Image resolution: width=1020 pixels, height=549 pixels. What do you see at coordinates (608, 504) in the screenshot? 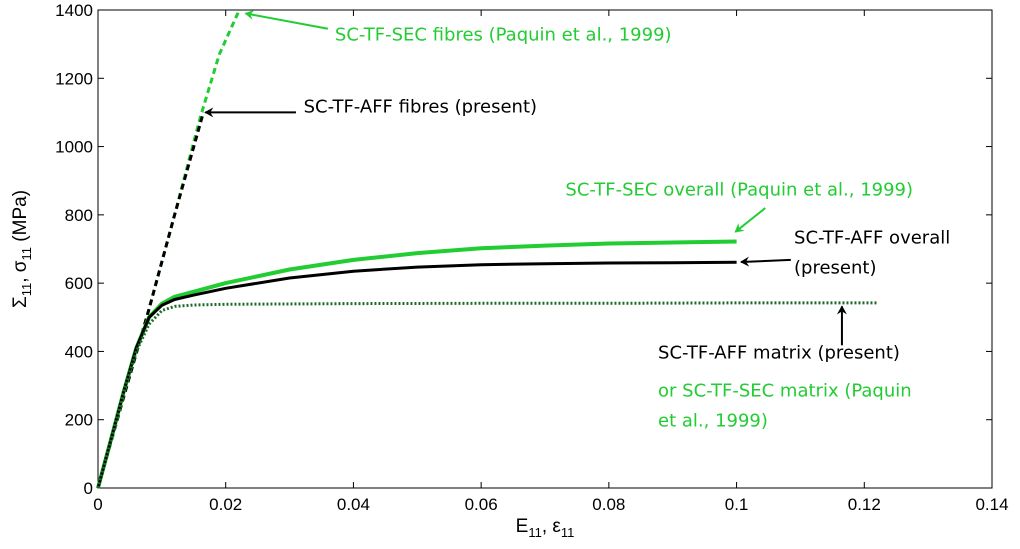
I see `x-tick-label: 0.08` at bounding box center [608, 504].